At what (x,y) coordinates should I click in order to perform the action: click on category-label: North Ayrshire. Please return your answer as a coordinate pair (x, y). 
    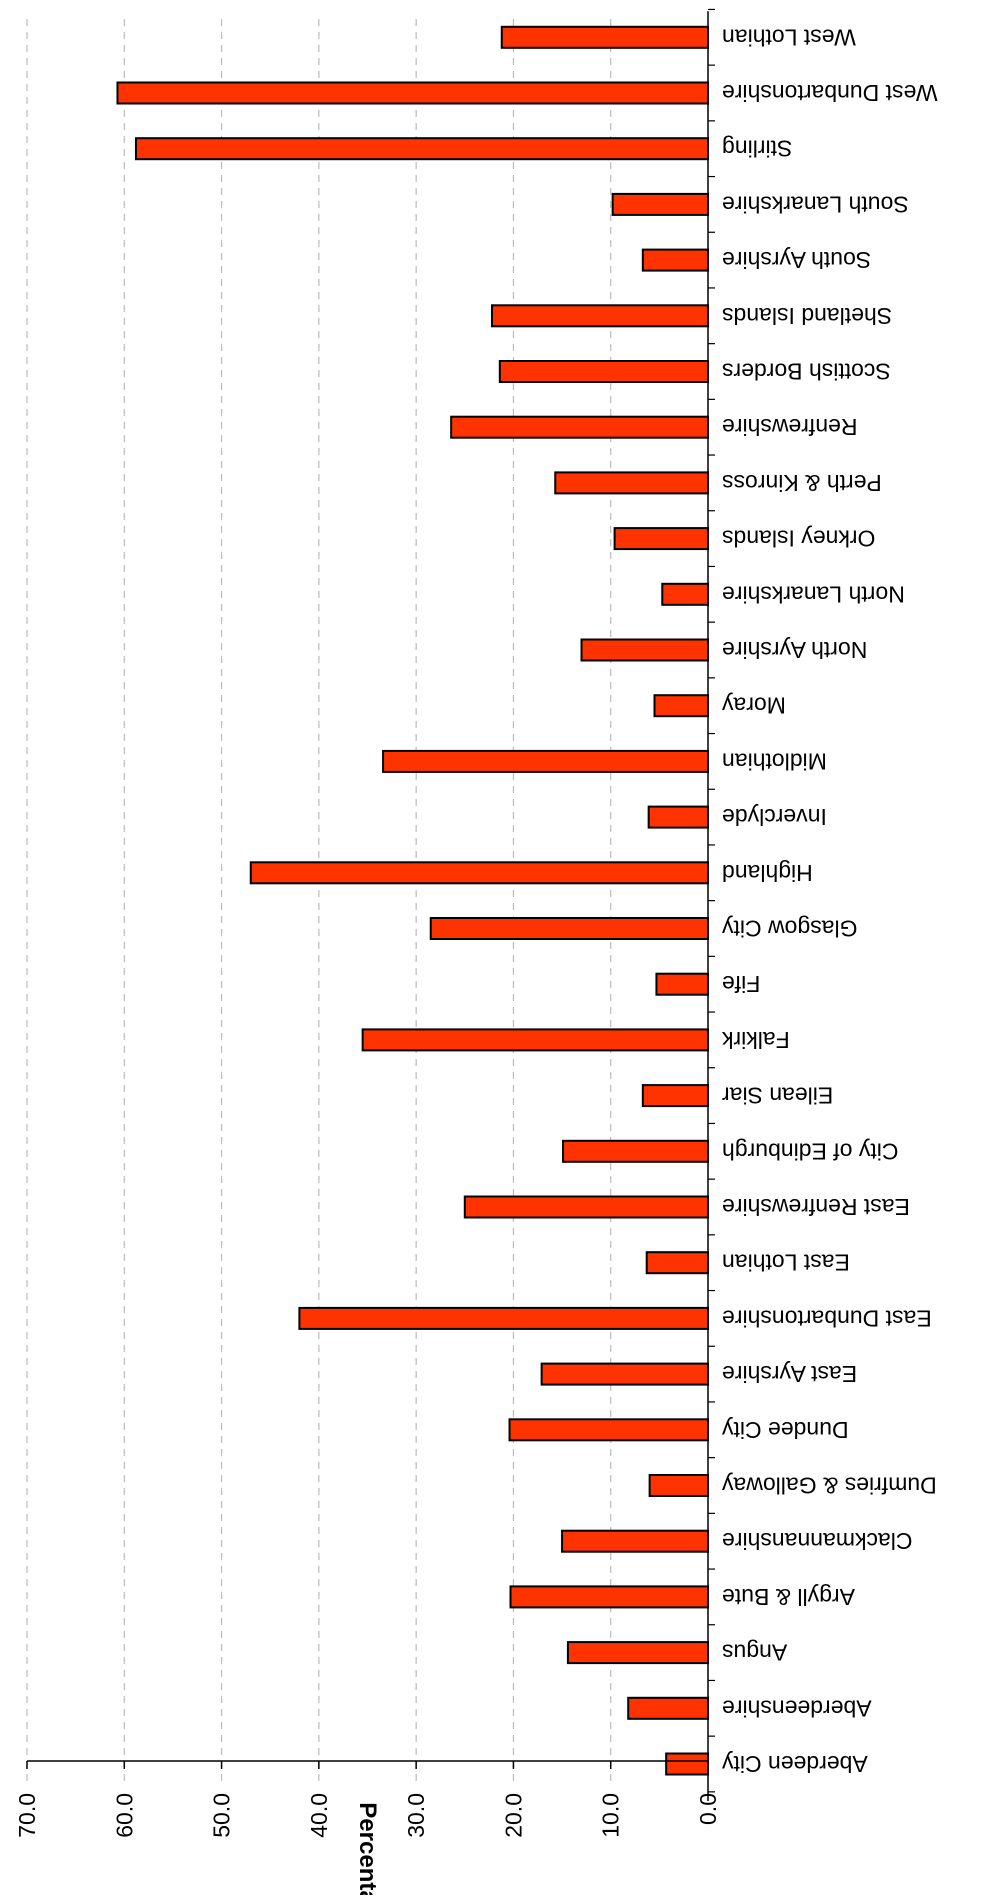
    Looking at the image, I should click on (794, 650).